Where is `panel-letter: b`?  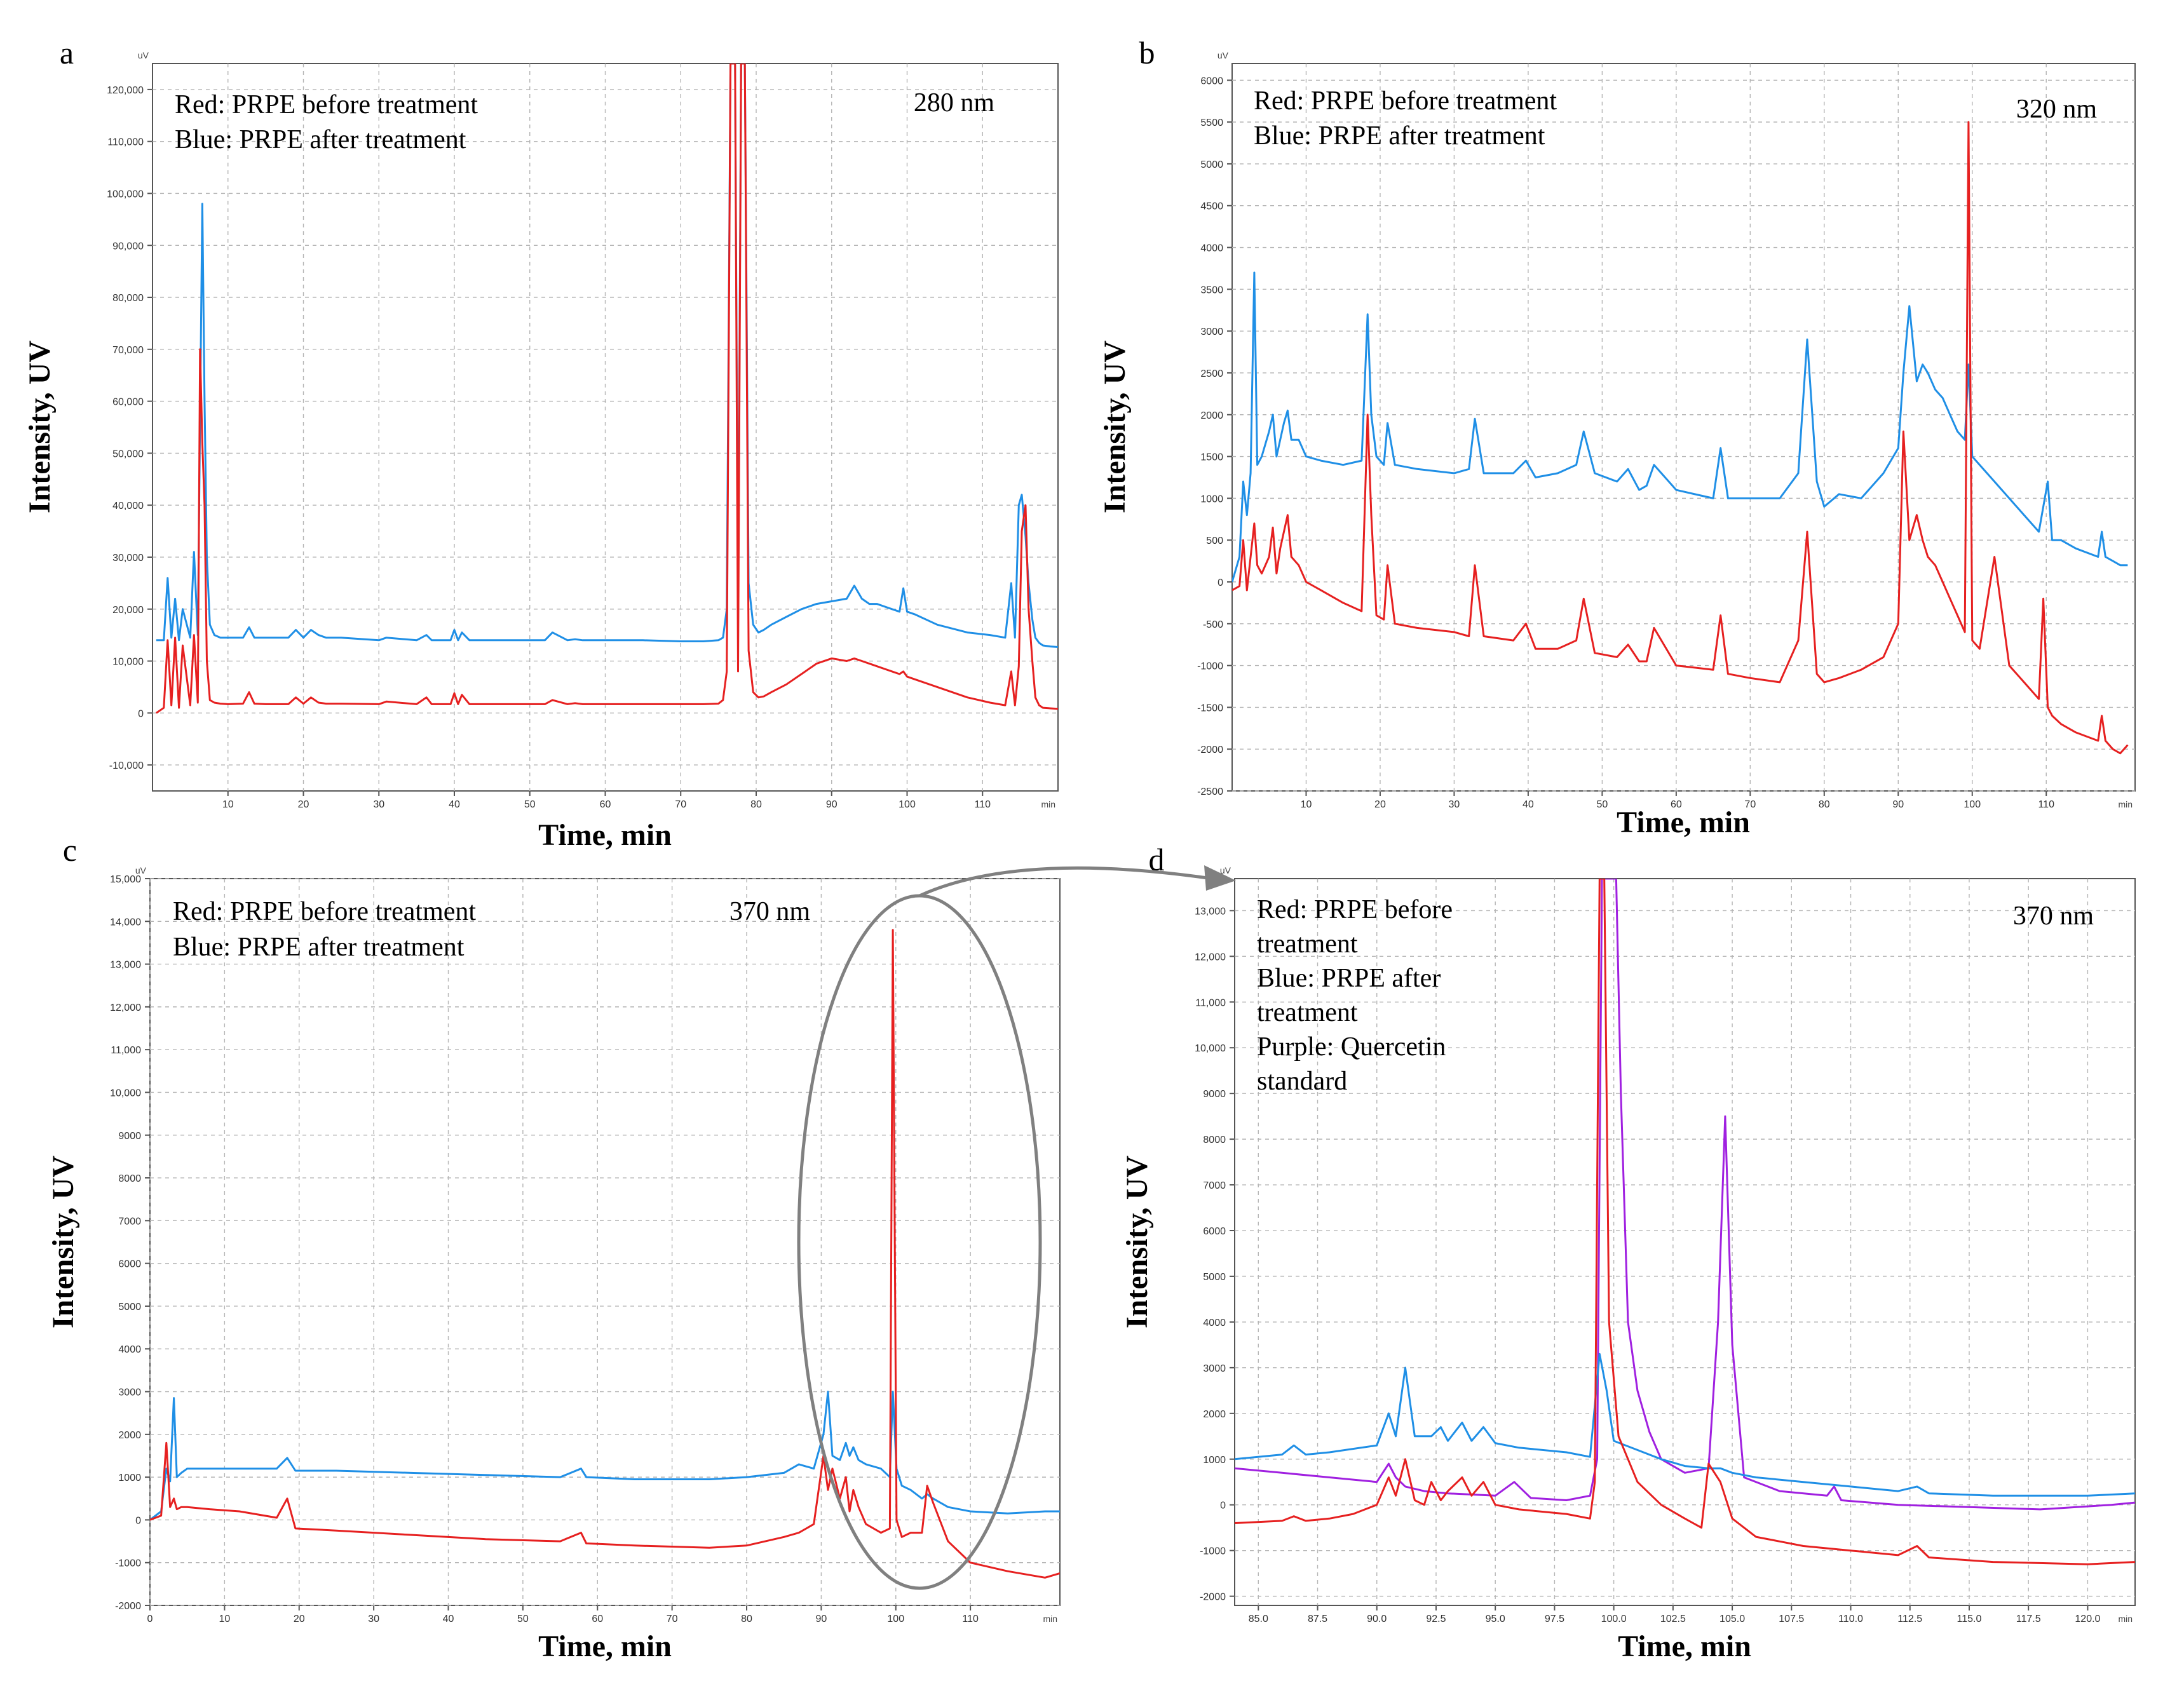
panel-letter: b is located at coordinates (1147, 53).